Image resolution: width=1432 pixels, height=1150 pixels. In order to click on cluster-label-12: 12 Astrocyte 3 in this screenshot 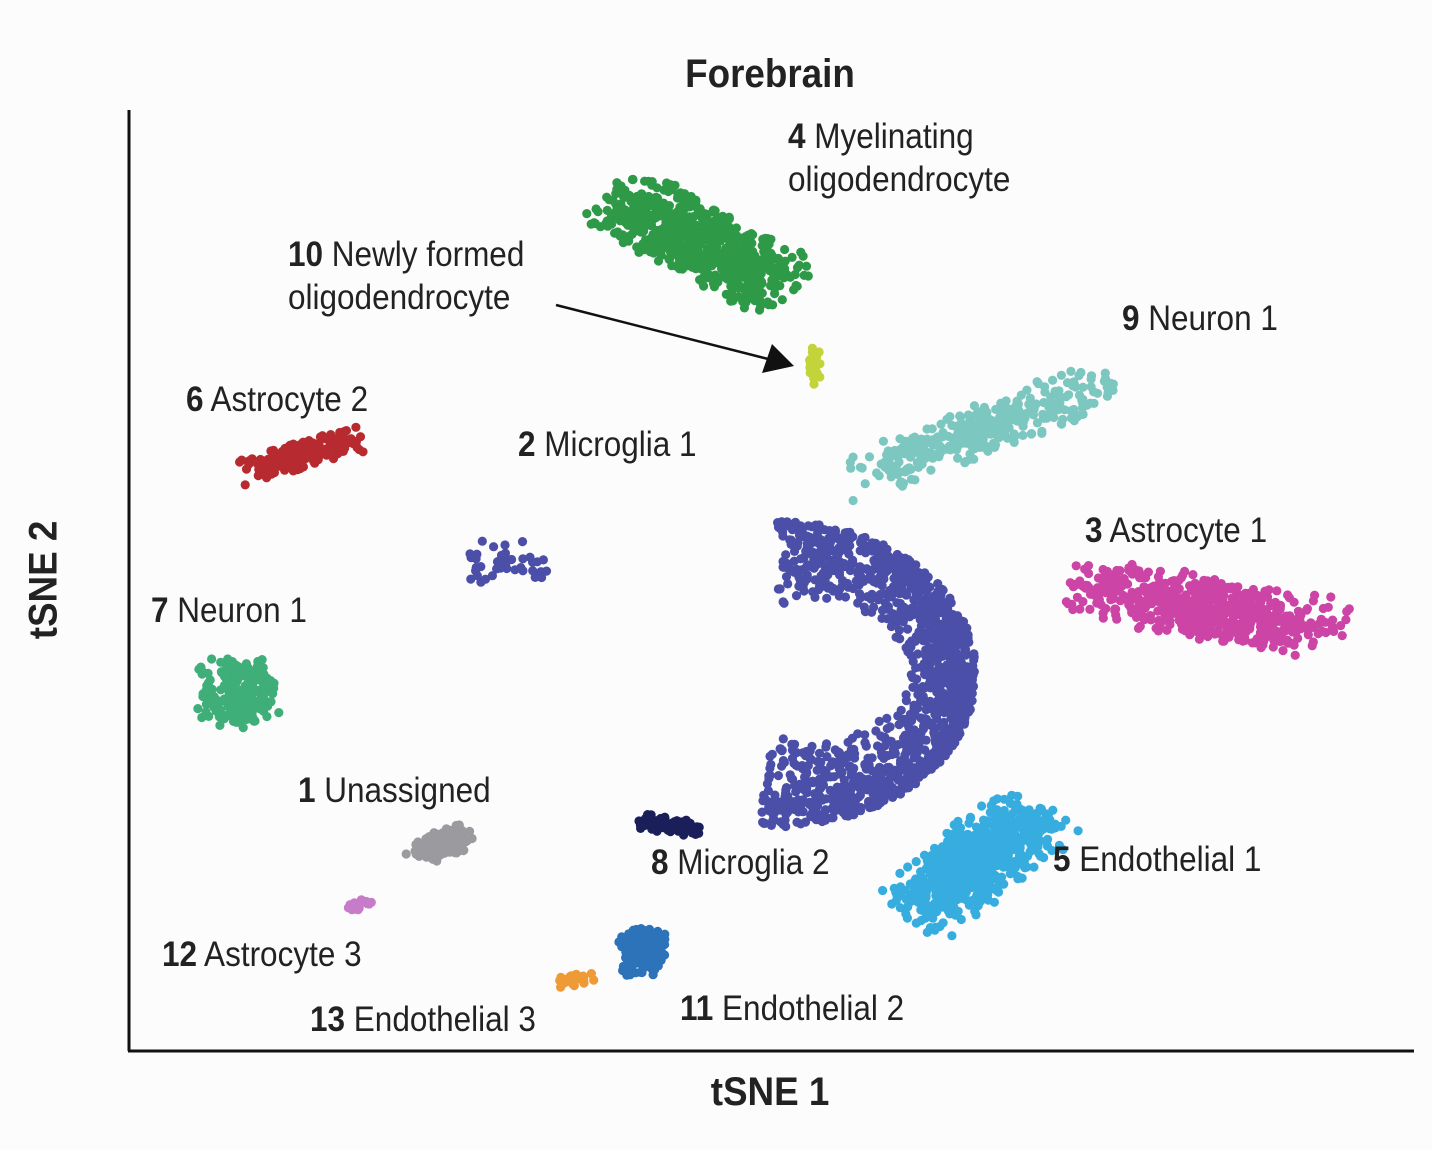, I will do `click(262, 954)`.